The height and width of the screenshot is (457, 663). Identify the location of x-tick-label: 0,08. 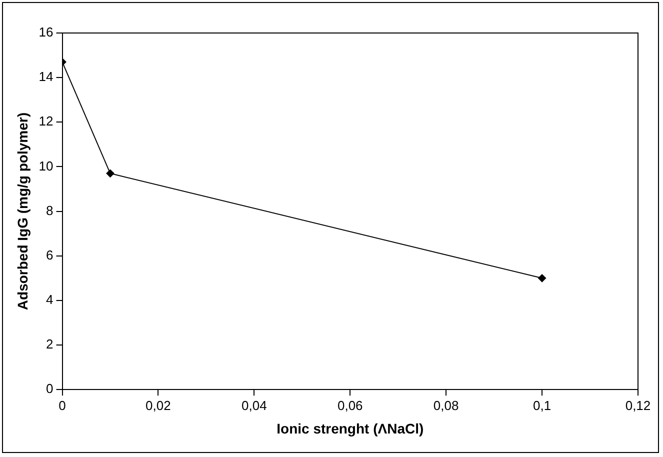
(446, 405).